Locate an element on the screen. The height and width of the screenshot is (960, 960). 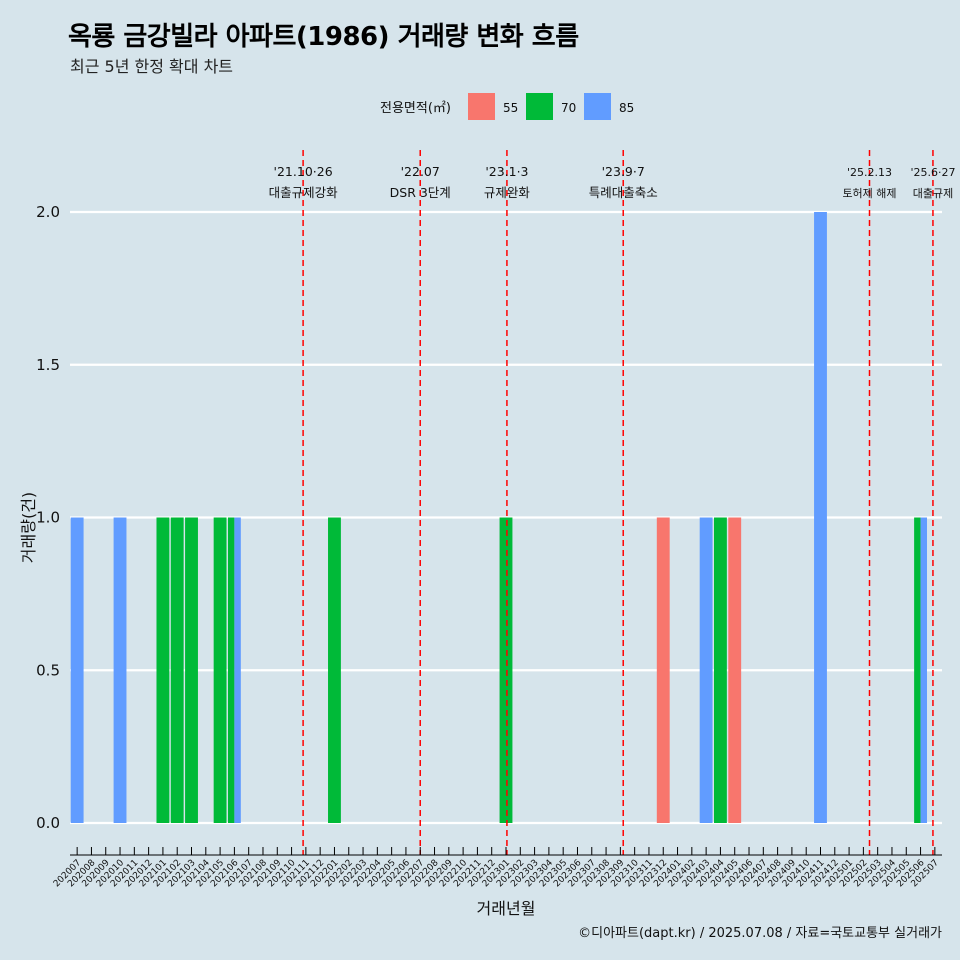
event-date-label: '23.9·7 is located at coordinates (623, 171).